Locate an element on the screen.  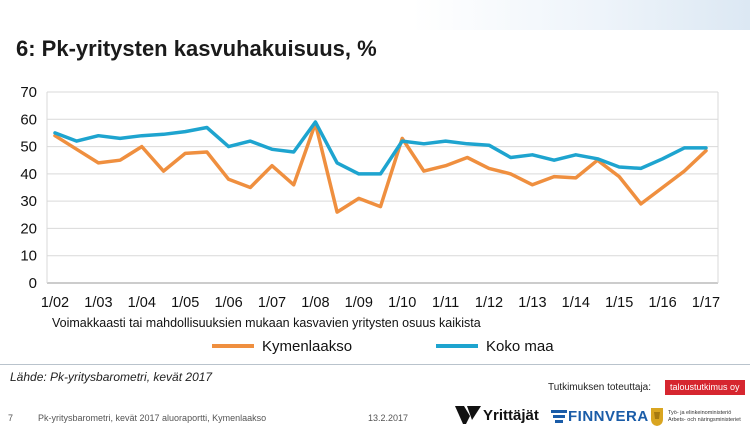
legend-swatch-koko-maa is located at coordinates (457, 346).